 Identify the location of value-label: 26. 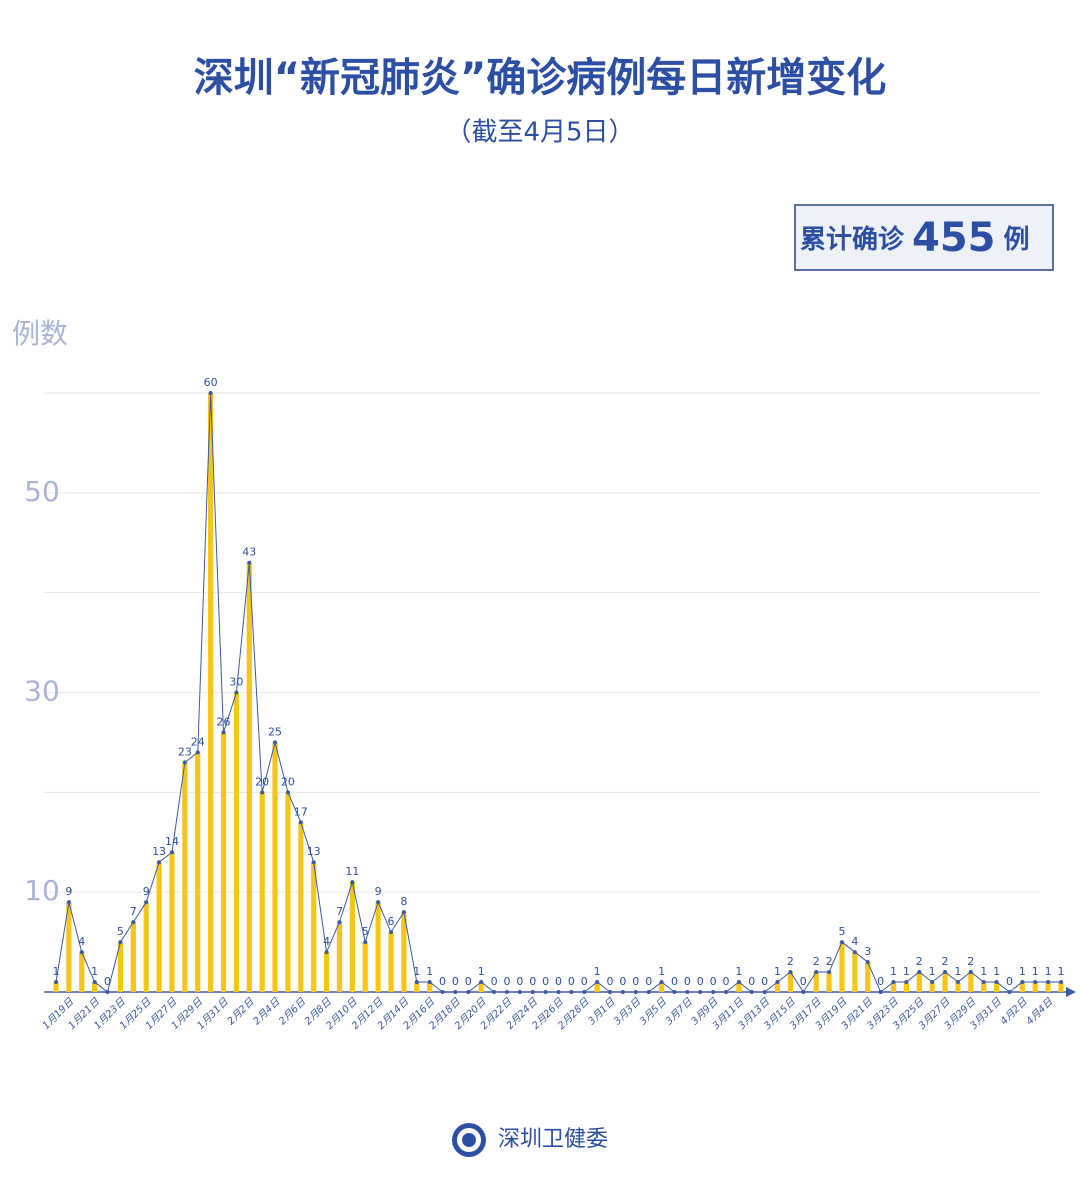
(224, 721).